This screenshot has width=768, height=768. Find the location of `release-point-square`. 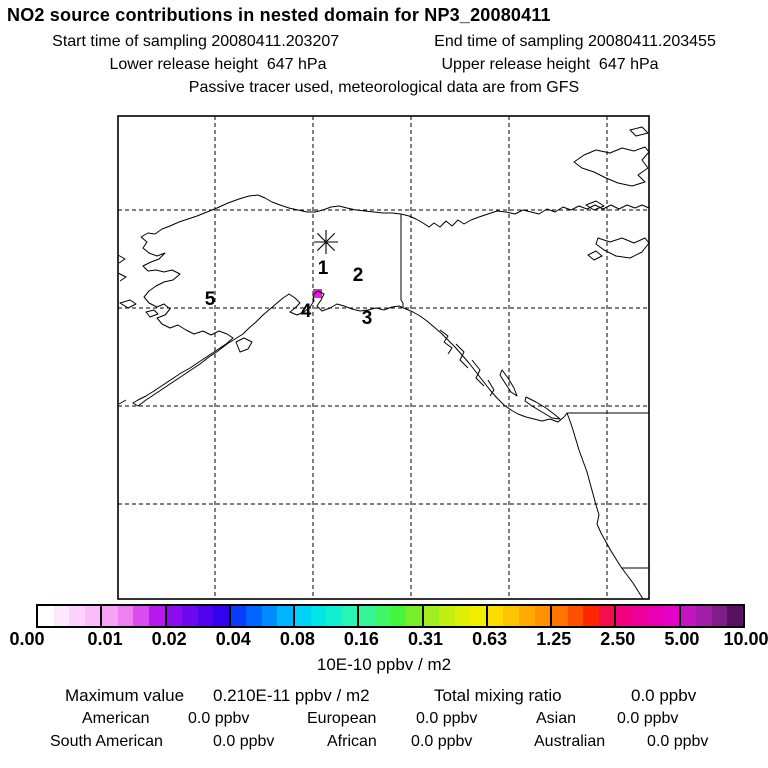

release-point-square is located at coordinates (317, 293).